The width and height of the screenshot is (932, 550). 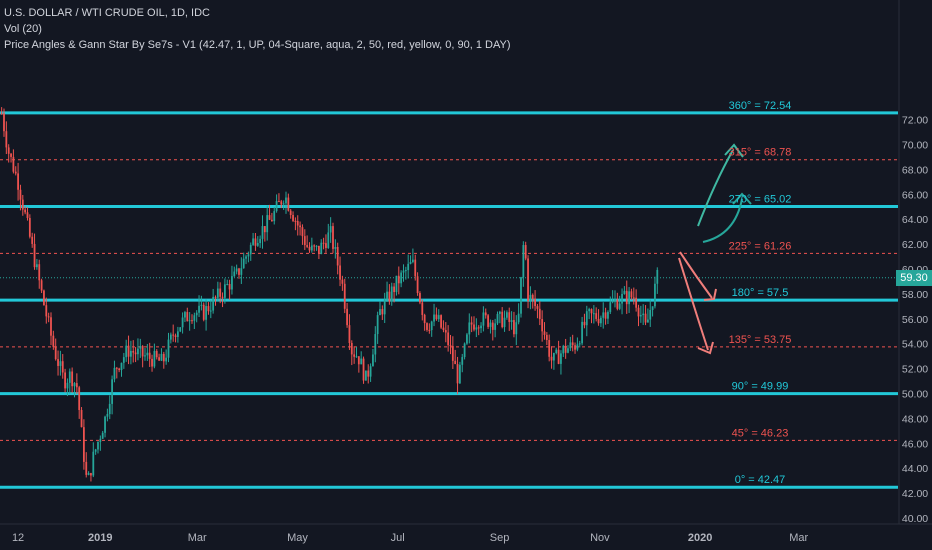 I want to click on time-tick-label: Jul, so click(x=398, y=538).